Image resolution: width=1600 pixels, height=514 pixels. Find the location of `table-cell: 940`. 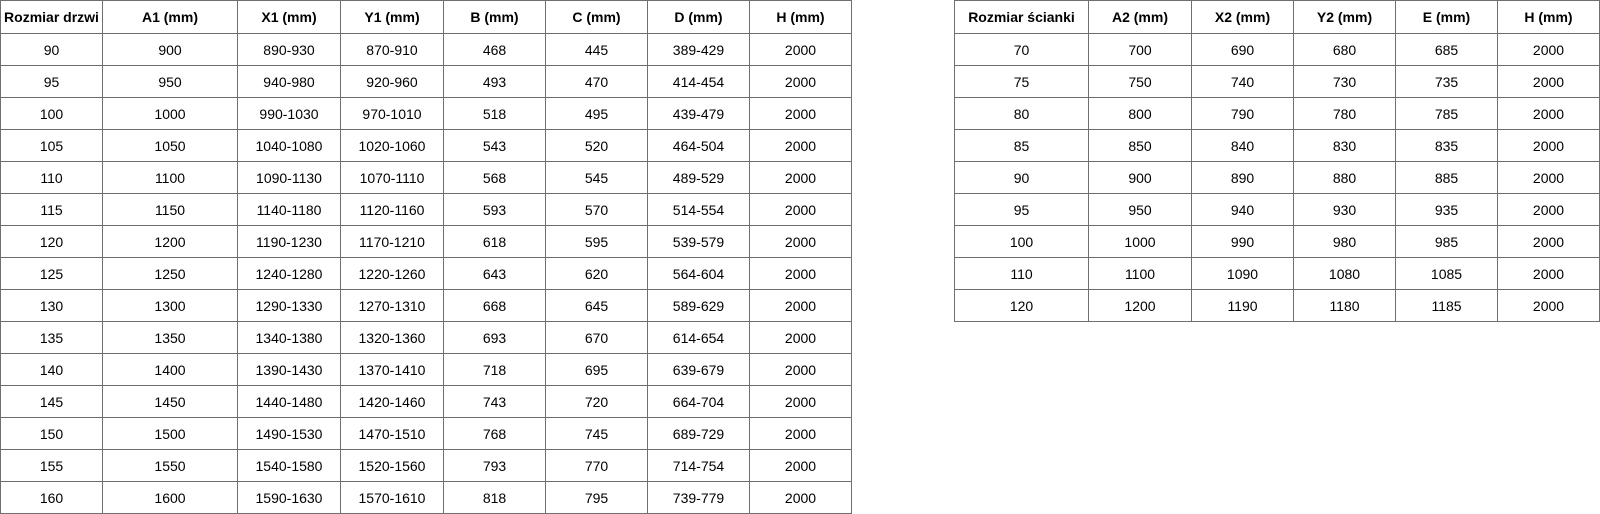

table-cell: 940 is located at coordinates (1242, 209).